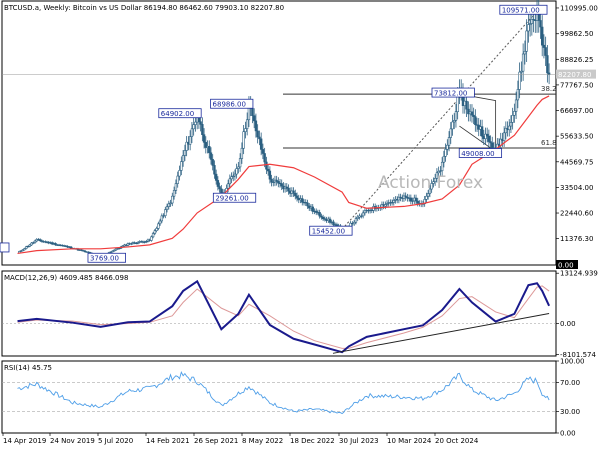  I want to click on fib-label: 61.8, so click(549, 143).